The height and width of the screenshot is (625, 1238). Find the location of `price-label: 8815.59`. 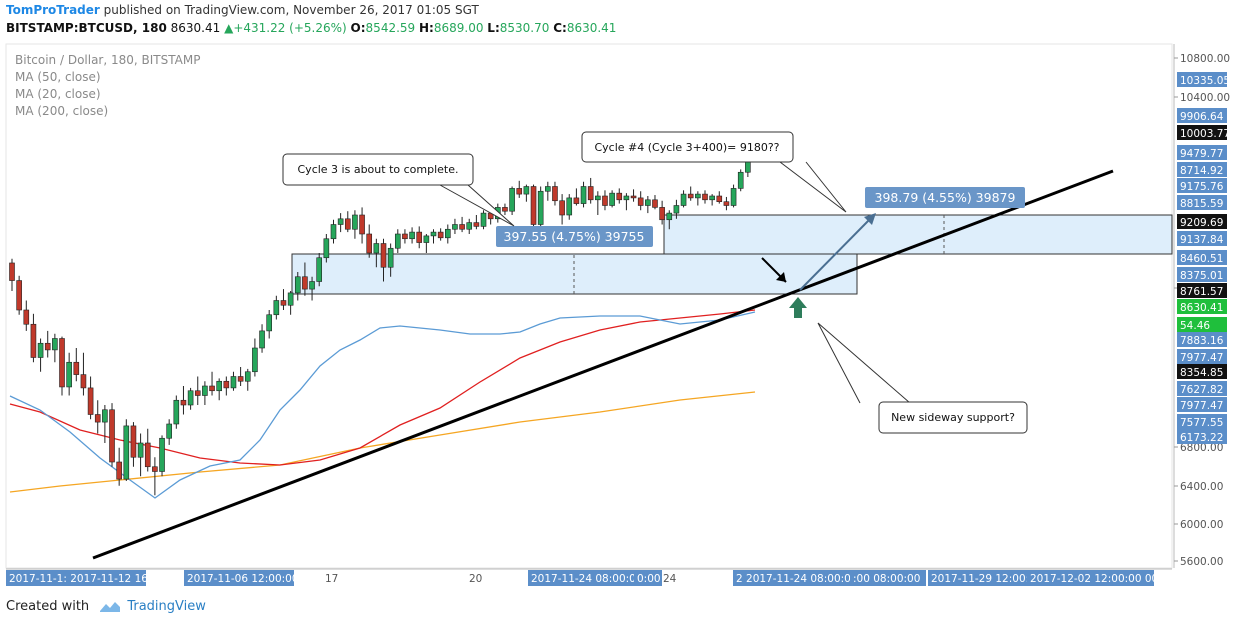

price-label: 8815.59 is located at coordinates (1201, 204).